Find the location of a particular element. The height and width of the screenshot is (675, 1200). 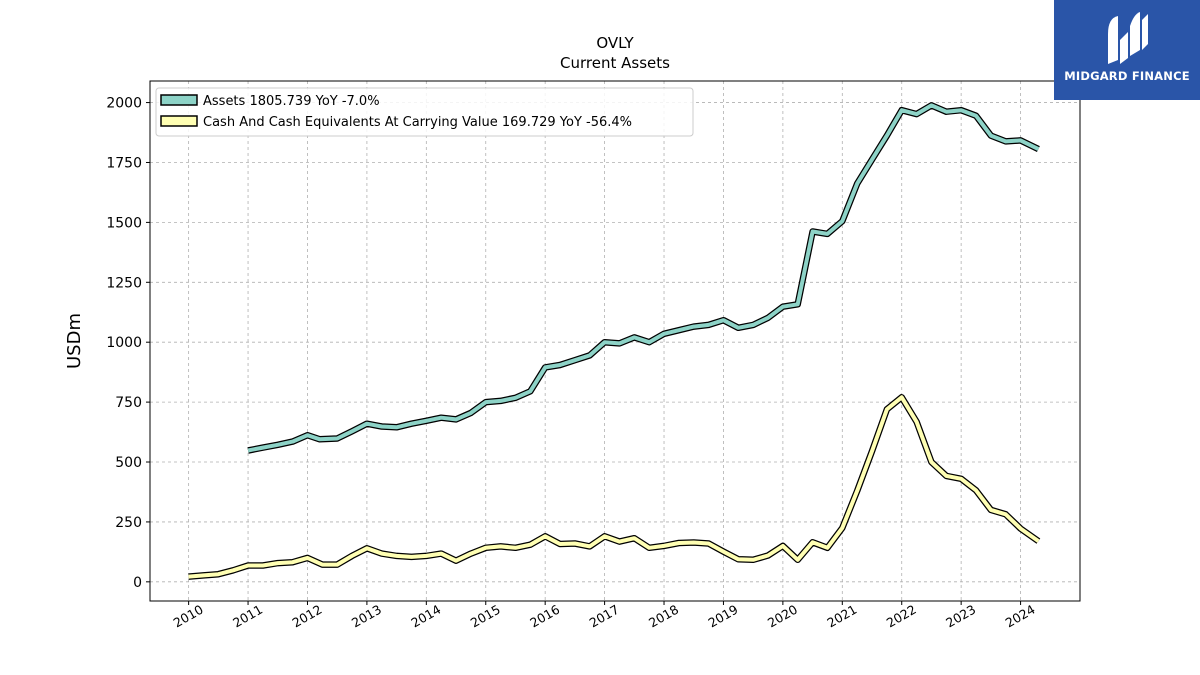

chart-title: OVLY is located at coordinates (615, 43).